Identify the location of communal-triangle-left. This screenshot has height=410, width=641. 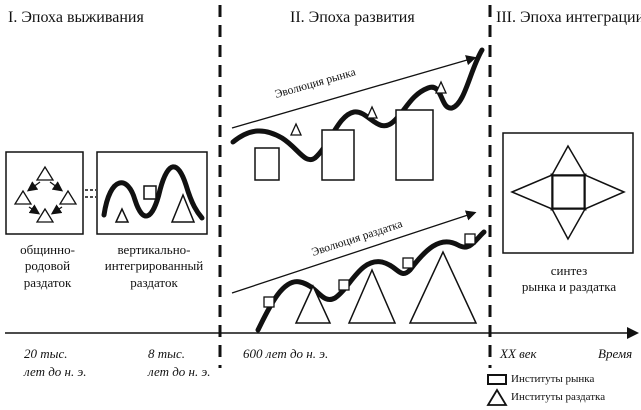
(23, 197).